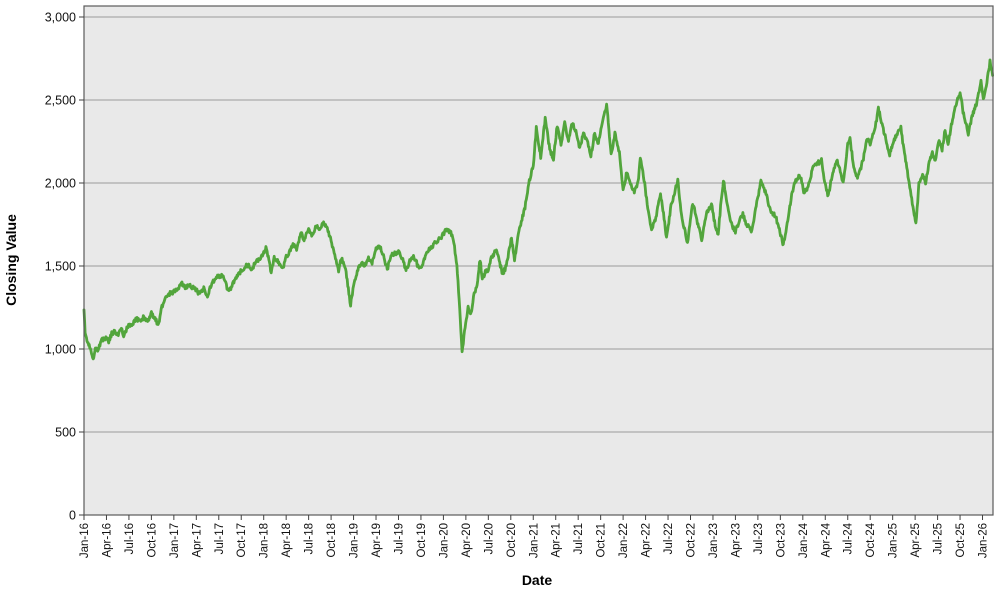  I want to click on y-tick-label: 1,000, so click(60, 350).